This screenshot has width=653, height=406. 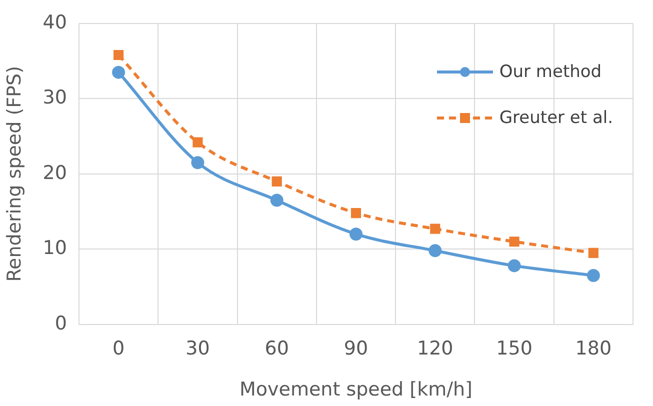 I want to click on x-tick-label: 150, so click(x=514, y=349).